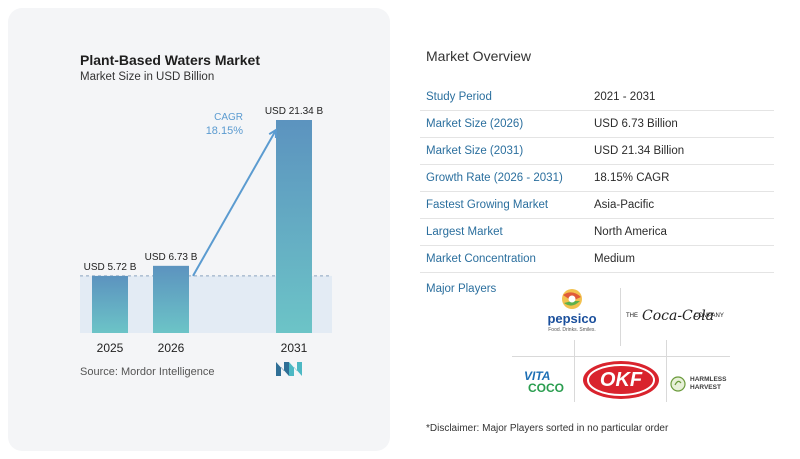 This screenshot has height=459, width=800. What do you see at coordinates (273, 133) in the screenshot?
I see `cagr-arrowhead` at bounding box center [273, 133].